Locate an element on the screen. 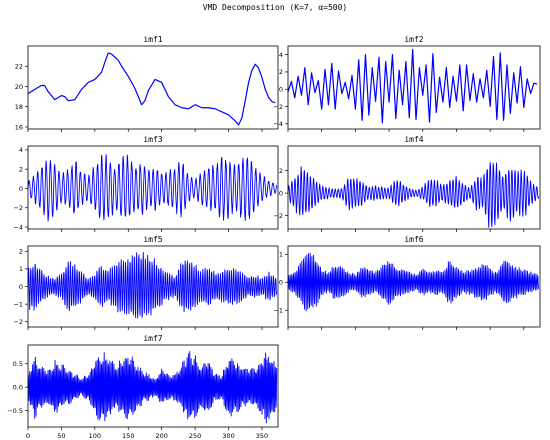 Image resolution: width=550 pixels, height=440 pixels. series-line-imf4 is located at coordinates (413, 194).